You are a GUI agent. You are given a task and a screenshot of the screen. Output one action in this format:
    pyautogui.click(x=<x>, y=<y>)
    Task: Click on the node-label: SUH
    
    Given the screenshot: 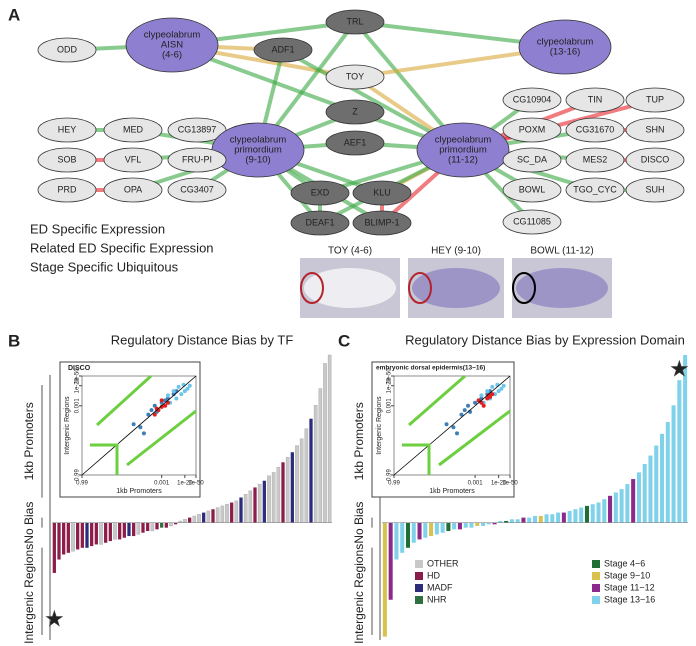 What is the action you would take?
    pyautogui.click(x=654, y=189)
    